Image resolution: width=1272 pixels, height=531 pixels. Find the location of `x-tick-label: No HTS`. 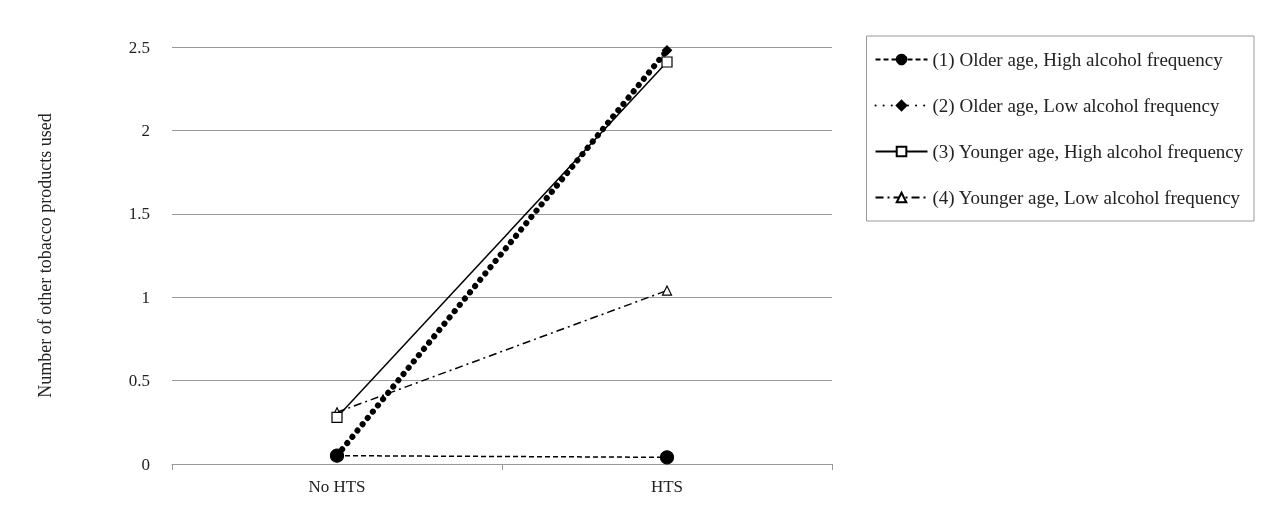

x-tick-label: No HTS is located at coordinates (337, 486).